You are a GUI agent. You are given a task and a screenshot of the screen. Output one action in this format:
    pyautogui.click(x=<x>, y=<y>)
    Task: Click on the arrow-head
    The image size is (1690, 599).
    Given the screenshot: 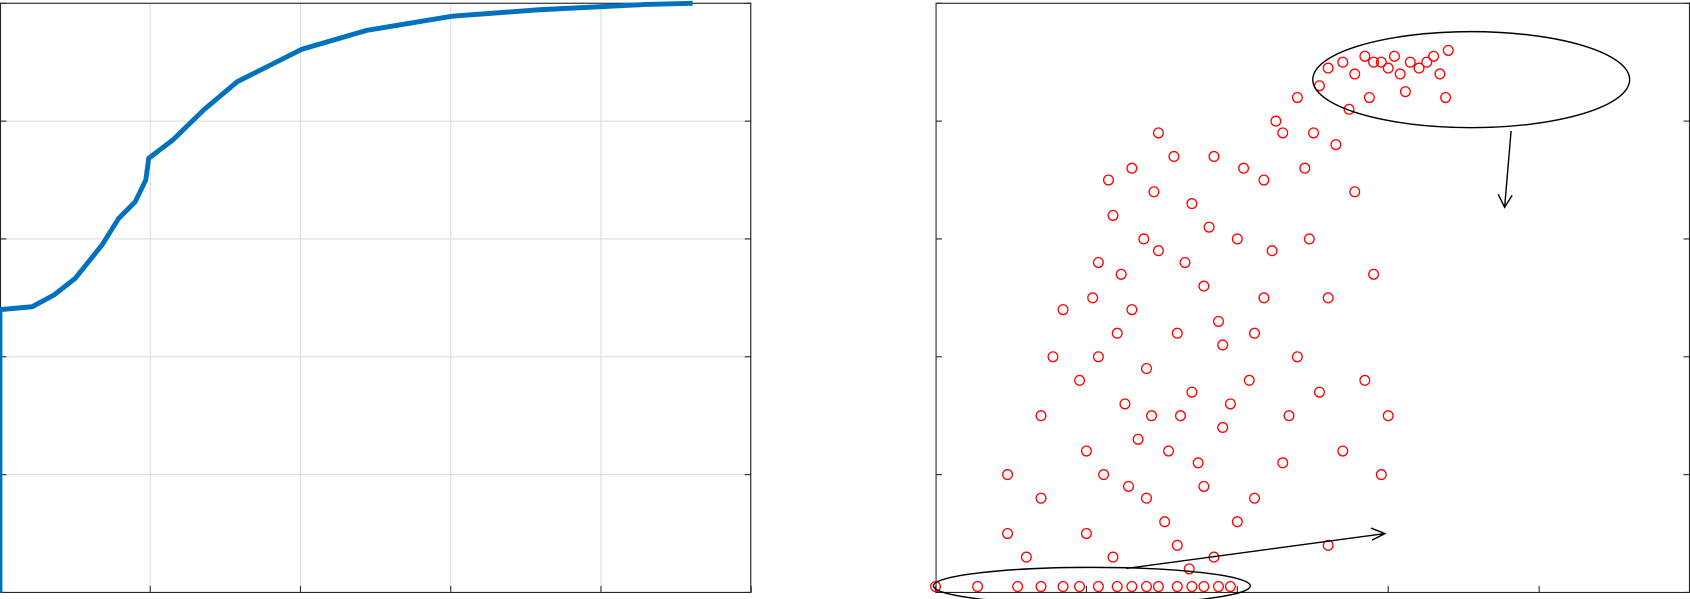 What is the action you would take?
    pyautogui.click(x=1378, y=534)
    